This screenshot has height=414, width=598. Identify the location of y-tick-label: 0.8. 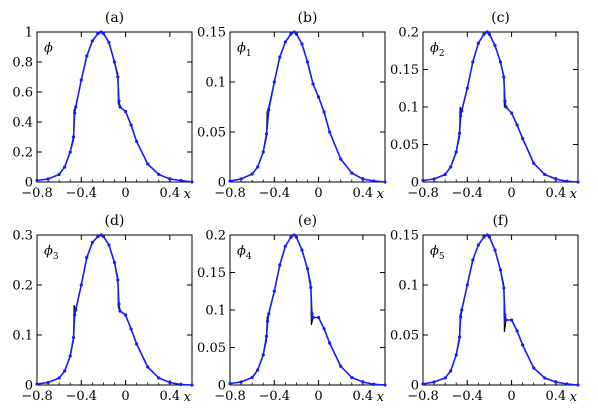
(22, 63).